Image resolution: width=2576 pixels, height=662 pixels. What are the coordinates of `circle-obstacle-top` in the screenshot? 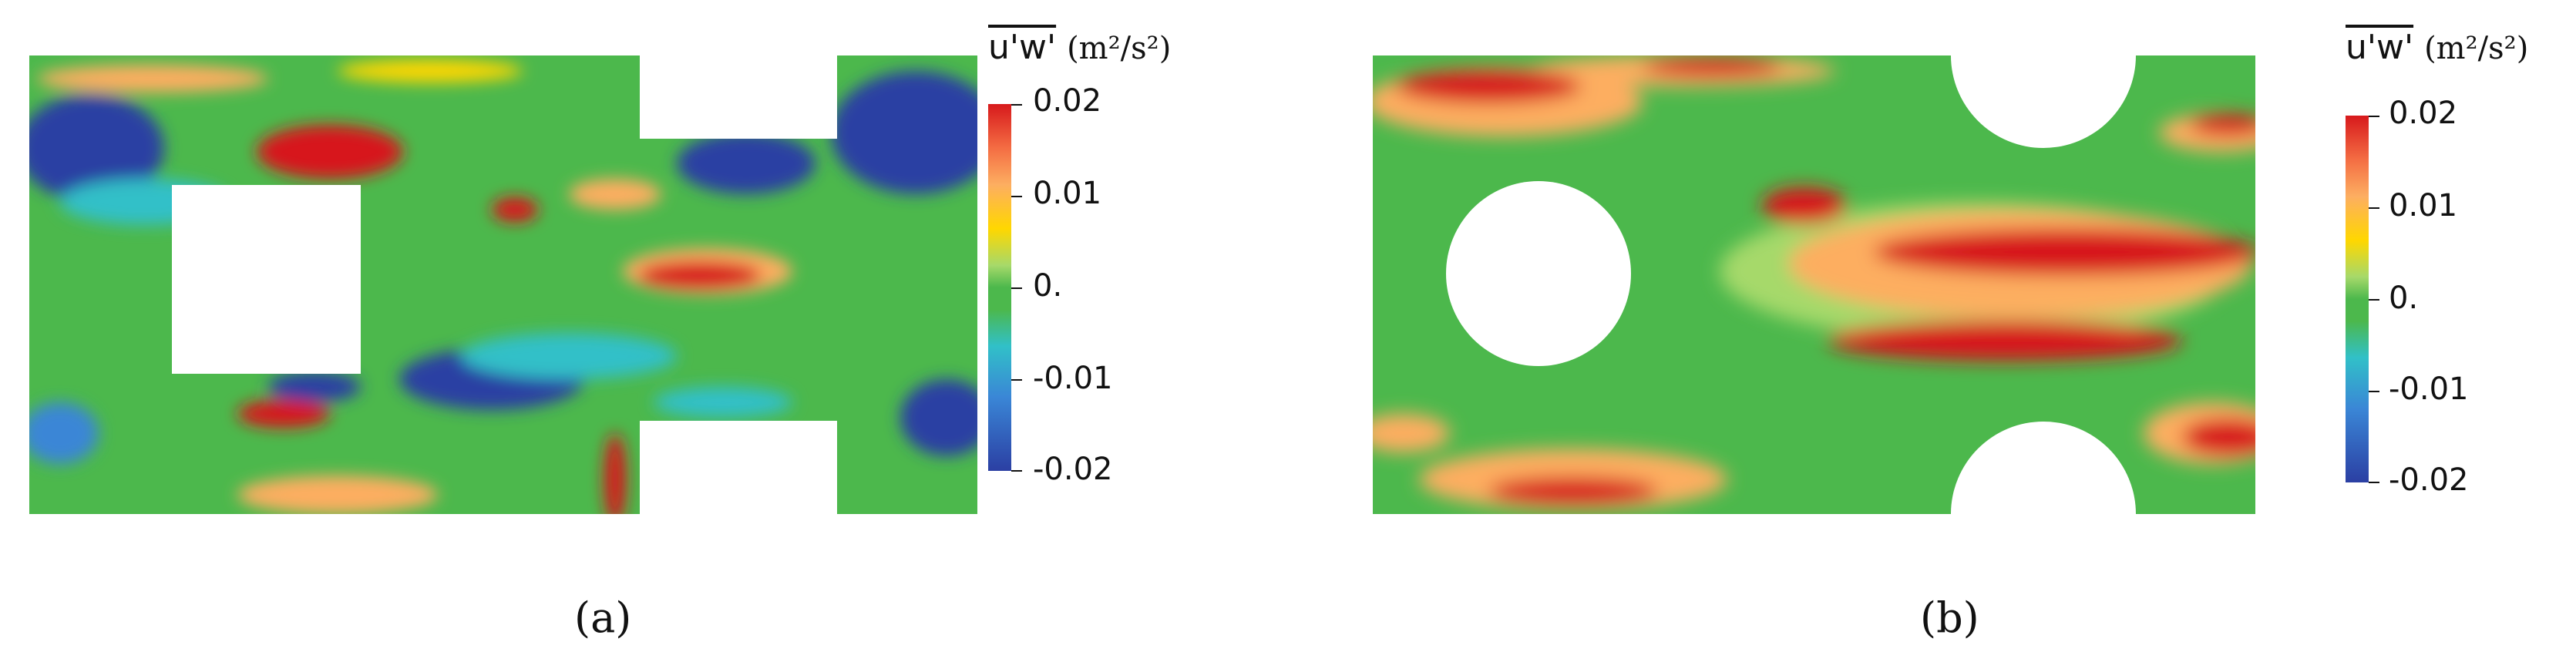 It's located at (2043, 98).